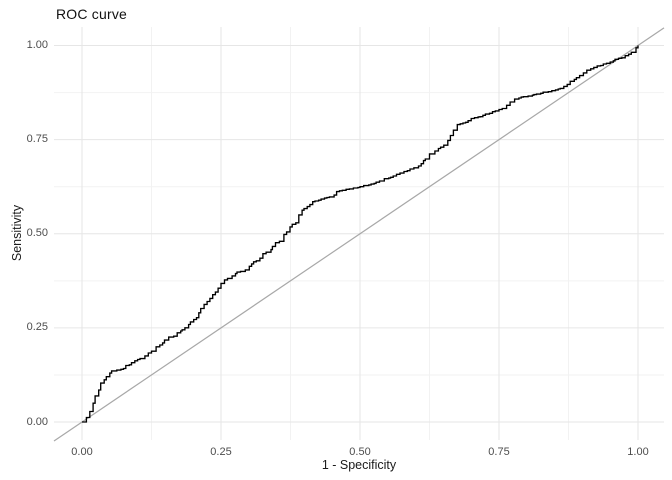  What do you see at coordinates (82, 452) in the screenshot?
I see `x-tick-label: 0.00` at bounding box center [82, 452].